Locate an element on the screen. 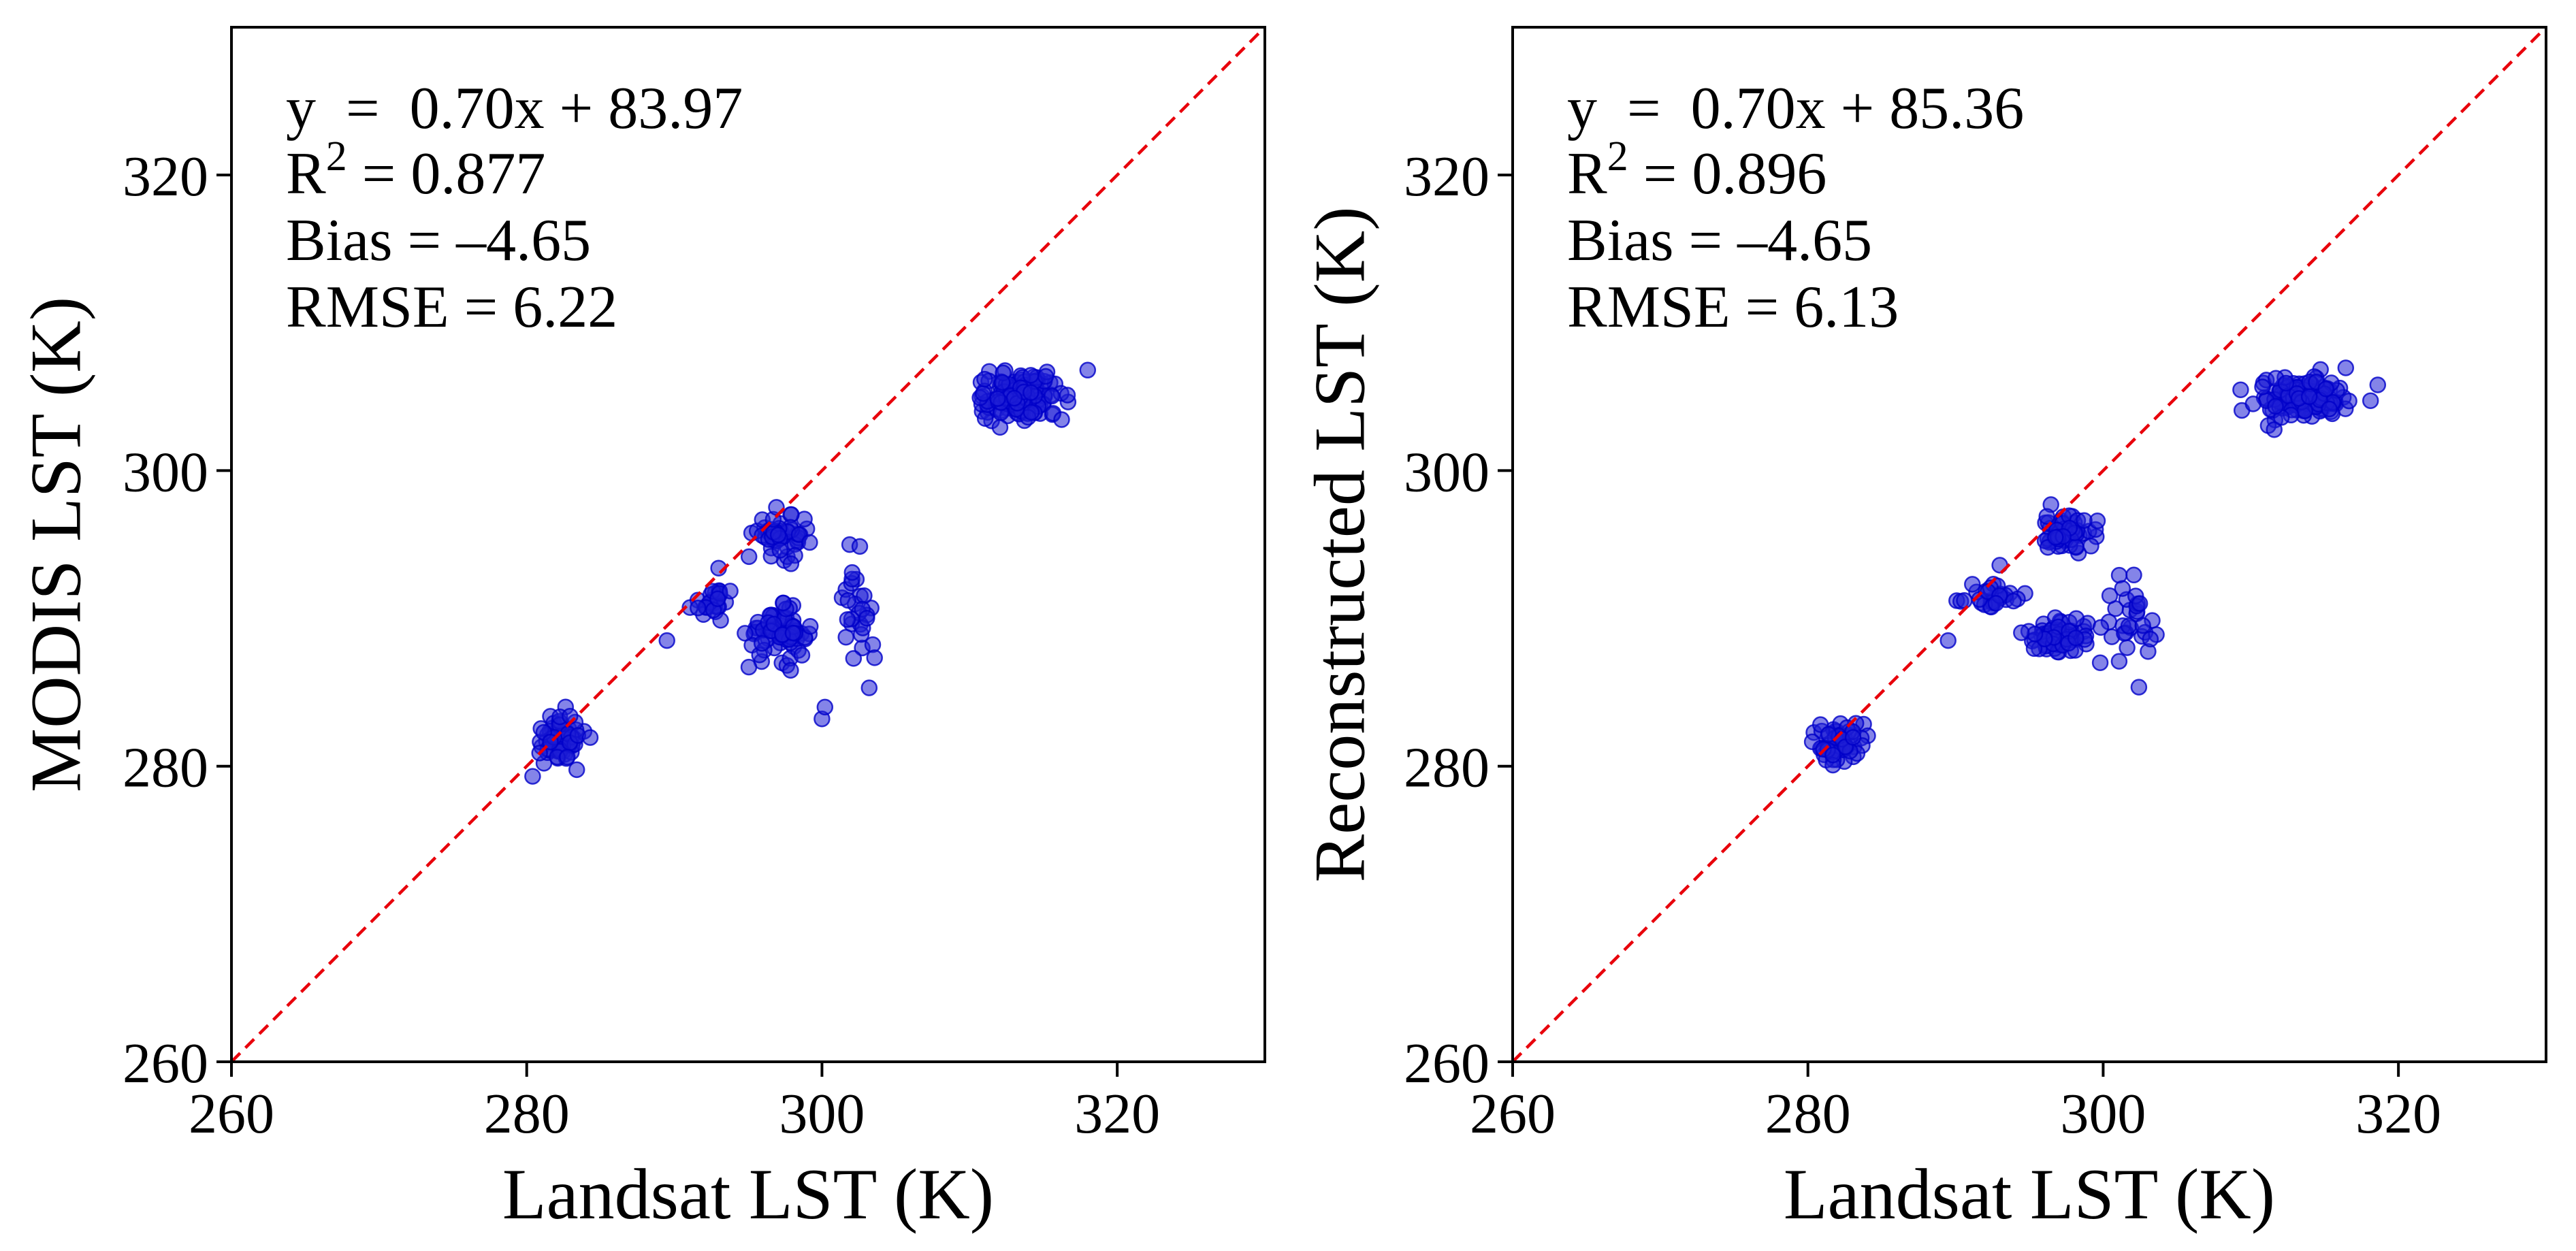 The image size is (2576, 1251). r-squared-superscript: 2 is located at coordinates (1618, 156).